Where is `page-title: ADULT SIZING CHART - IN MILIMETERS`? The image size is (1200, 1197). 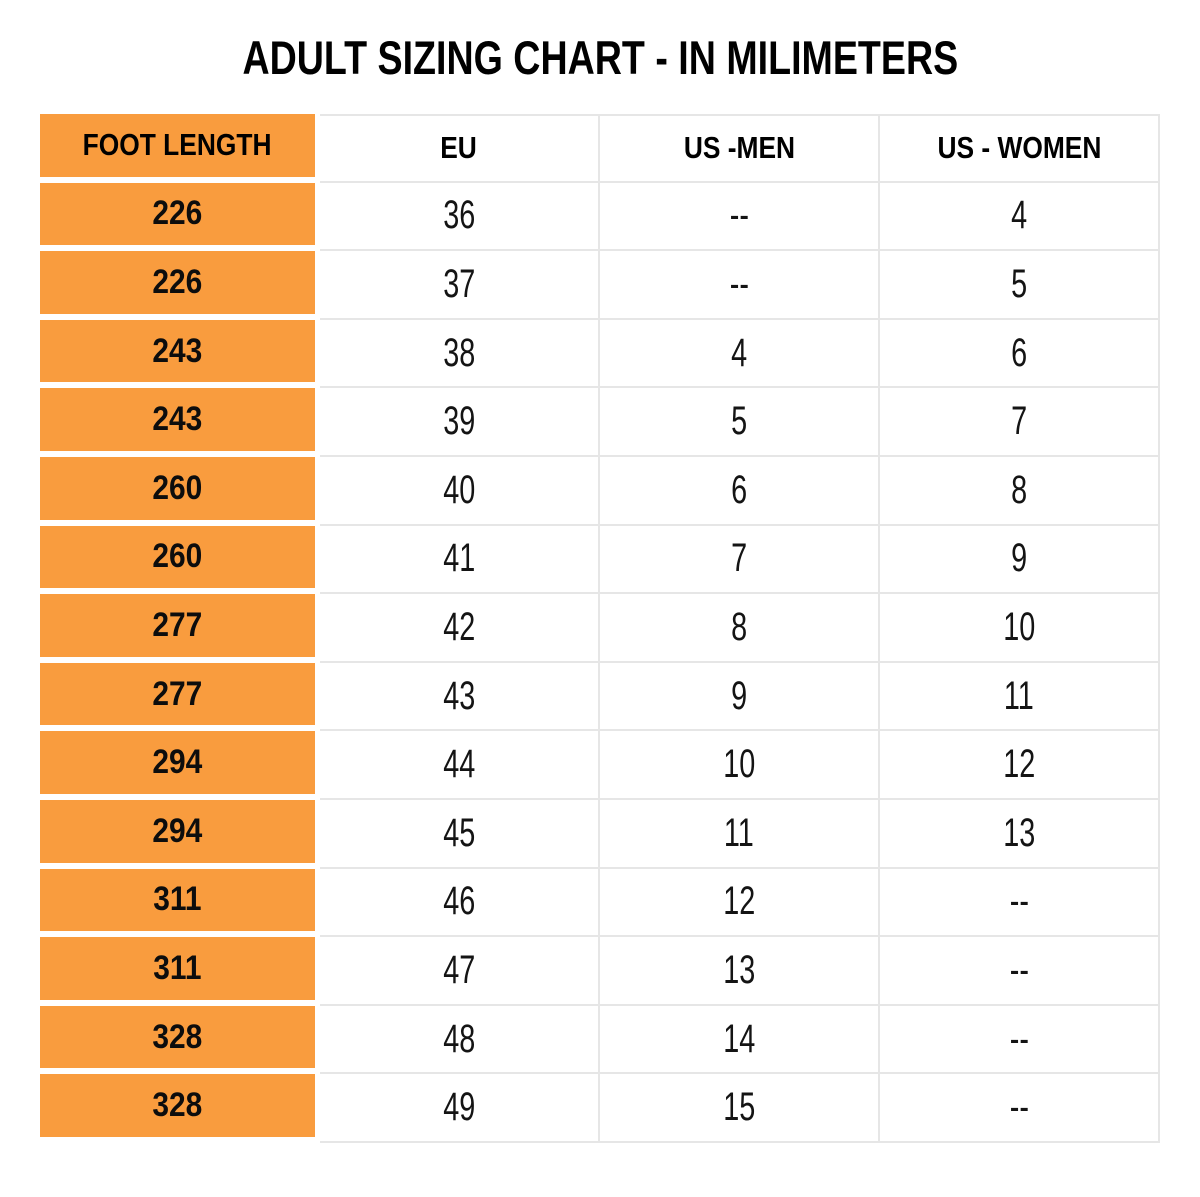
page-title: ADULT SIZING CHART - IN MILIMETERS is located at coordinates (600, 57).